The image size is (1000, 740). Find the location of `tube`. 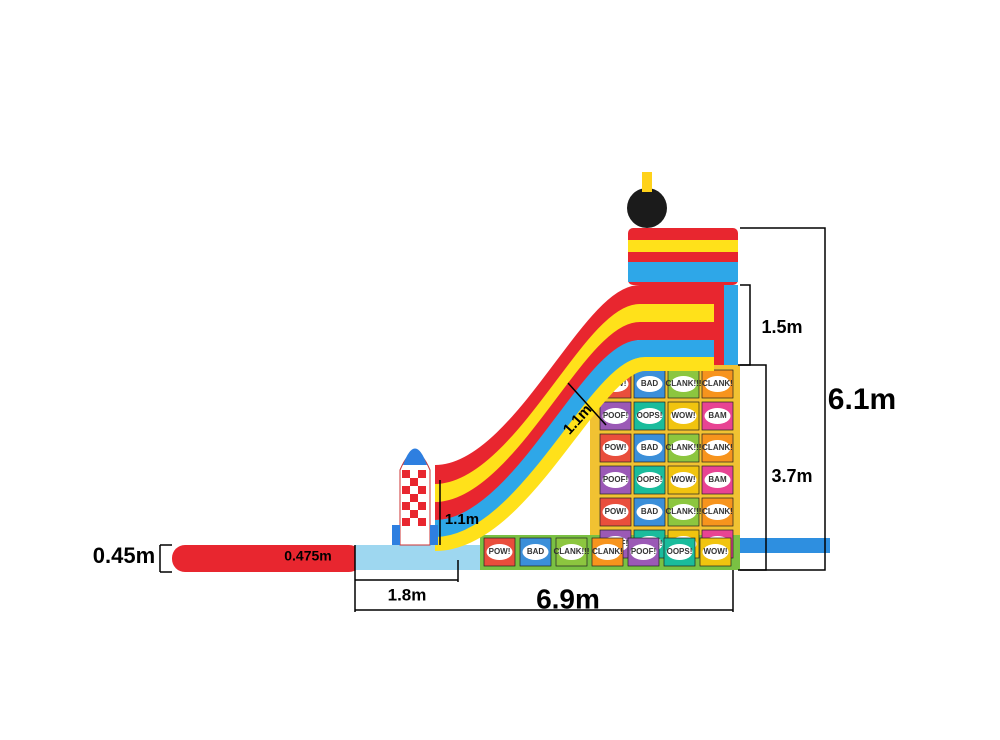

tube is located at coordinates (267, 558).